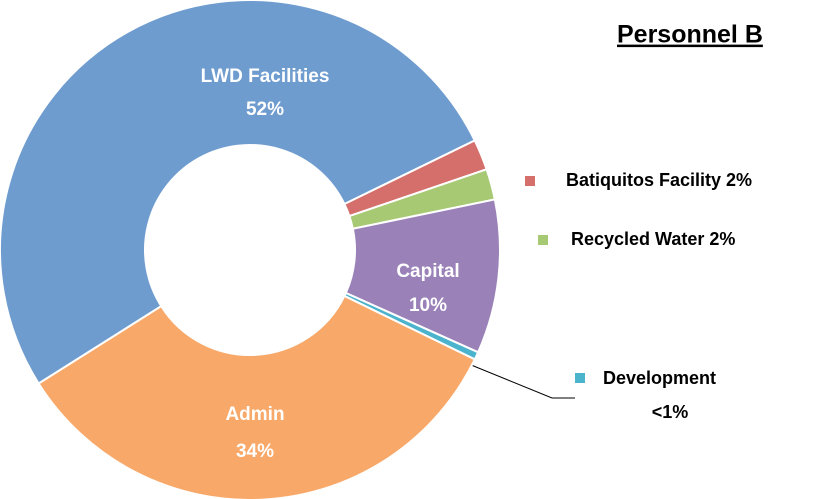  Describe the element at coordinates (643, 180) in the screenshot. I see `slice-name: Batiquitos Facility` at that location.